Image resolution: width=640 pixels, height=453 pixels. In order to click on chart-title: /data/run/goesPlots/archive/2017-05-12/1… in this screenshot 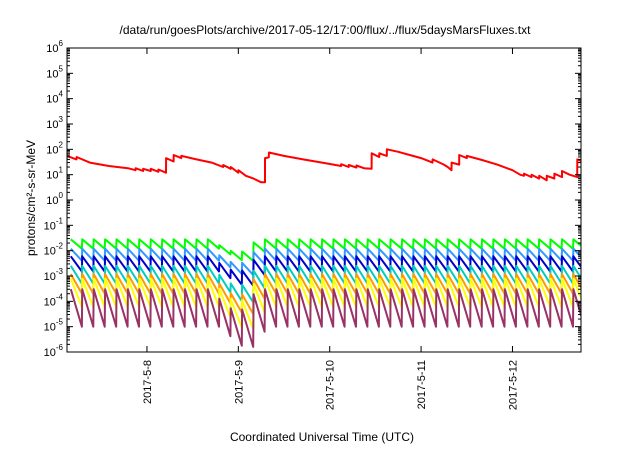, I will do `click(326, 30)`.